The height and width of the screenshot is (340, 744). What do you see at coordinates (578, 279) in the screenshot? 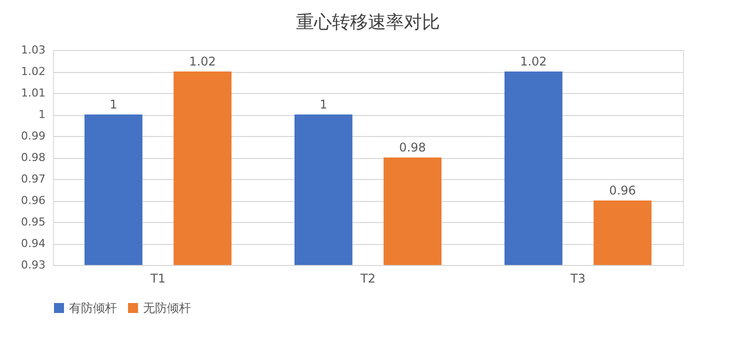
I see `x-tick-label: T3` at bounding box center [578, 279].